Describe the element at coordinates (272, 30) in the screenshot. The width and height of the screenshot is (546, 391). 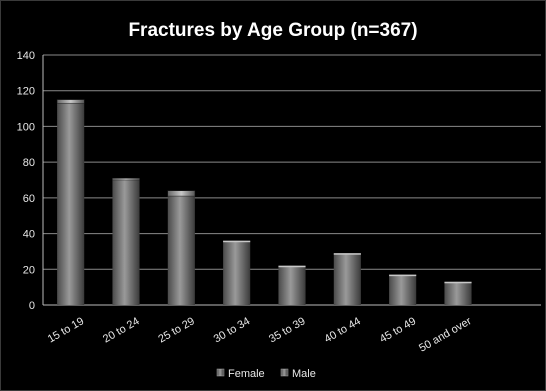
I see `chart-title: Fractures by Age Group (n=367)` at that location.